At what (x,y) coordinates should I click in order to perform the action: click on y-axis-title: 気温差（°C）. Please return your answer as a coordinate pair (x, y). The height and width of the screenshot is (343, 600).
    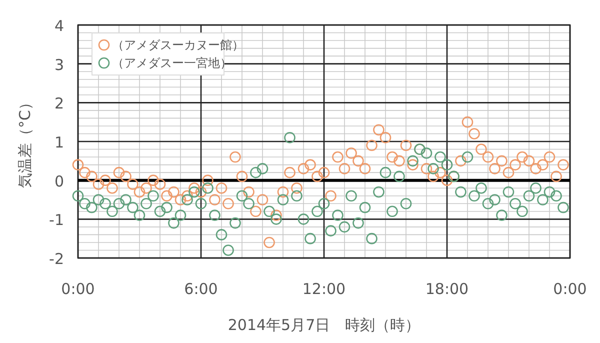
    Looking at the image, I should click on (25, 141).